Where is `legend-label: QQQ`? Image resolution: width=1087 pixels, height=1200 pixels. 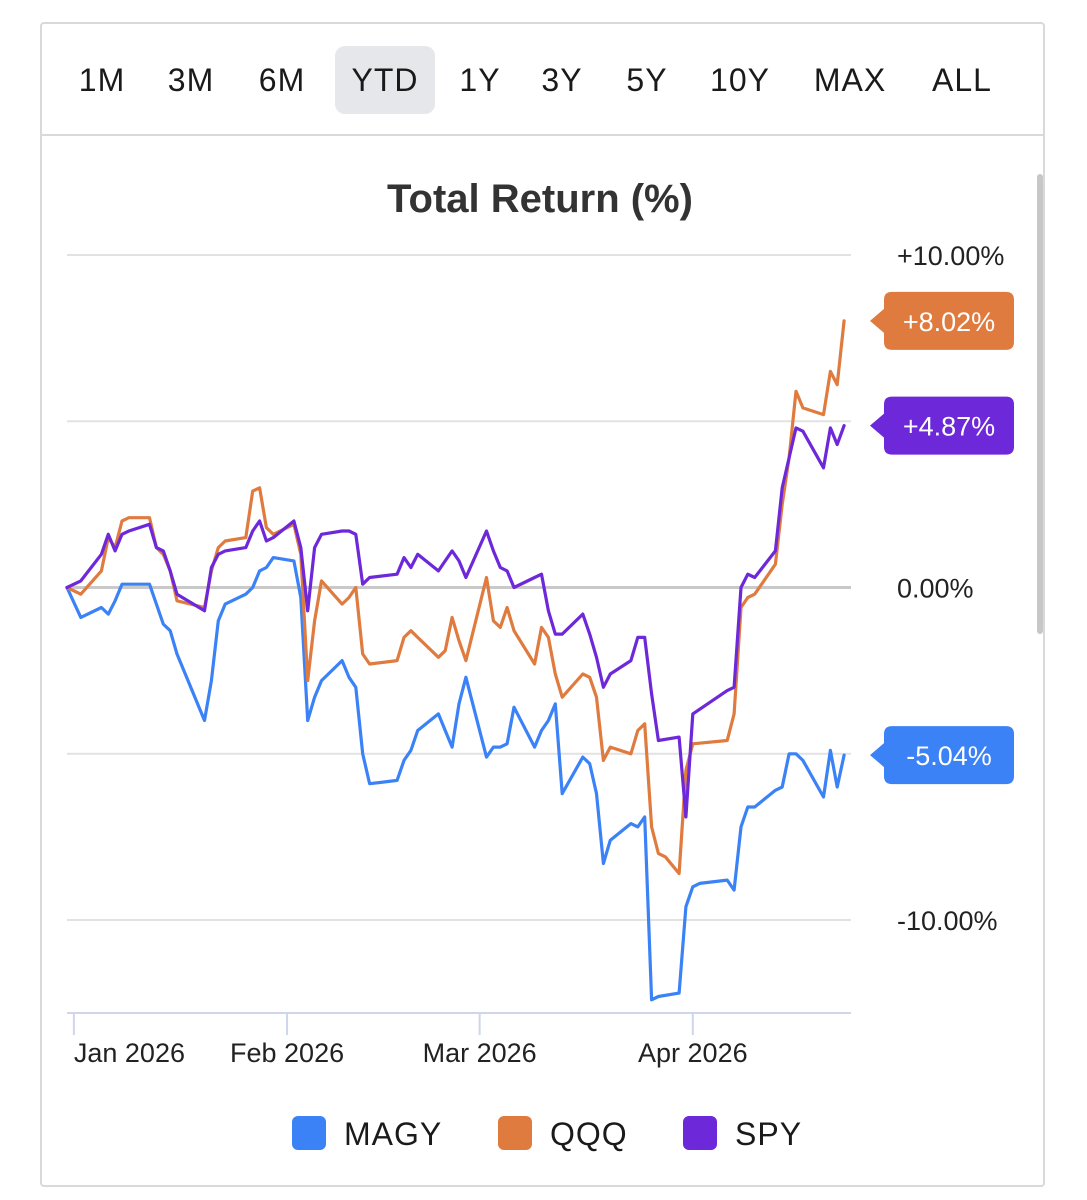
legend-label: QQQ is located at coordinates (589, 1134).